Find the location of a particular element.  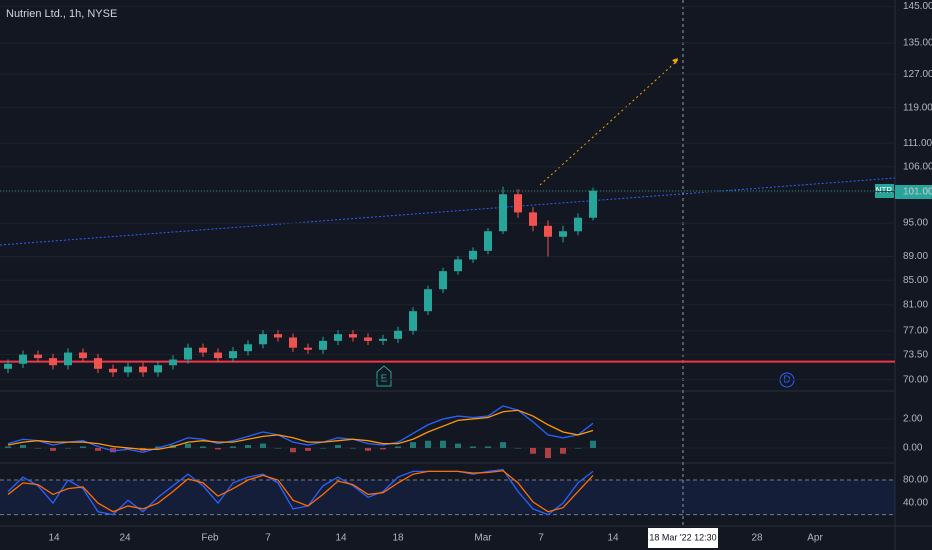

stoch-line is located at coordinates (300, 492).